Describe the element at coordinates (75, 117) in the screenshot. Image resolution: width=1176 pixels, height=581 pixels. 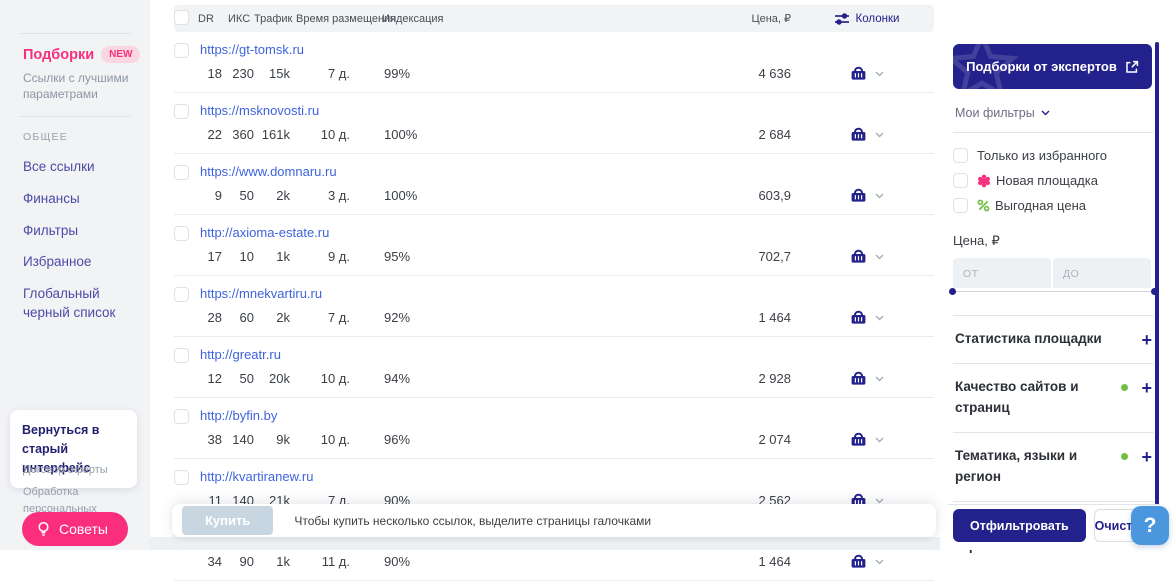
I see `divider` at that location.